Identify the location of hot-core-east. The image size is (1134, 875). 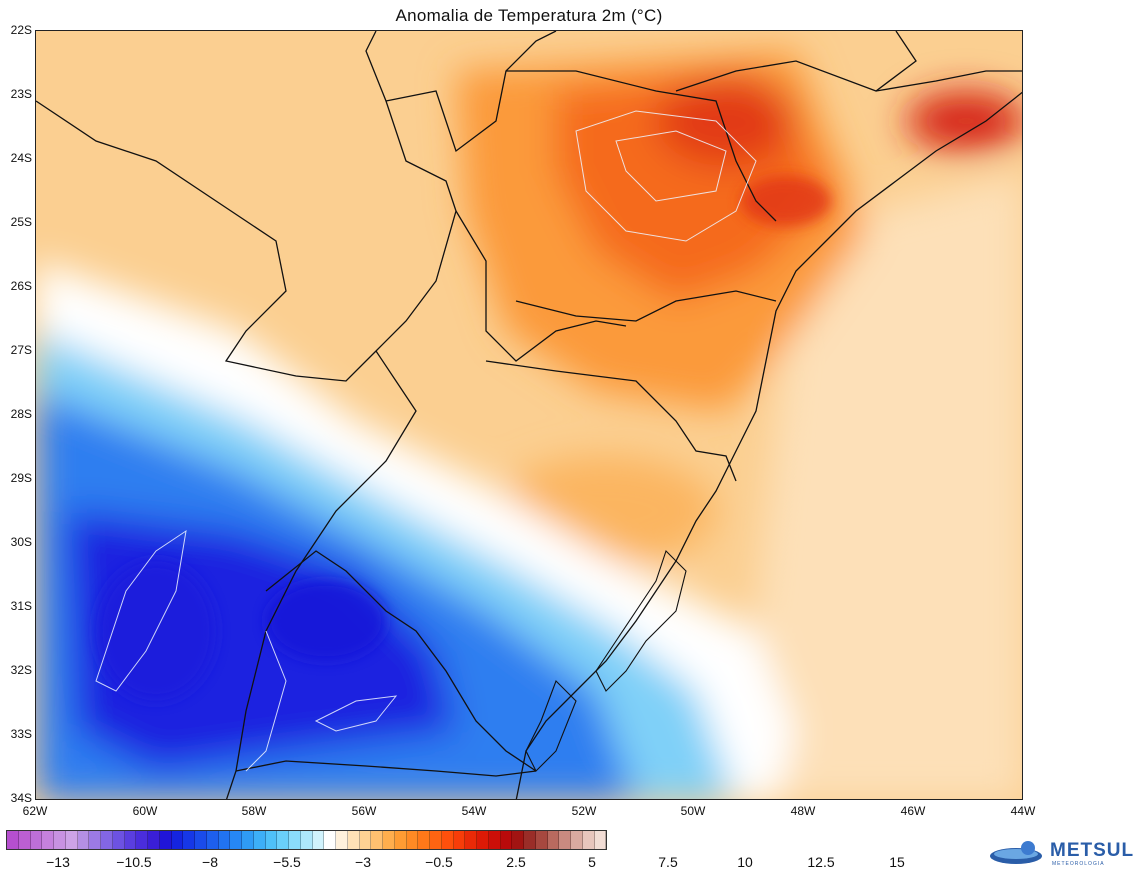
(786, 201).